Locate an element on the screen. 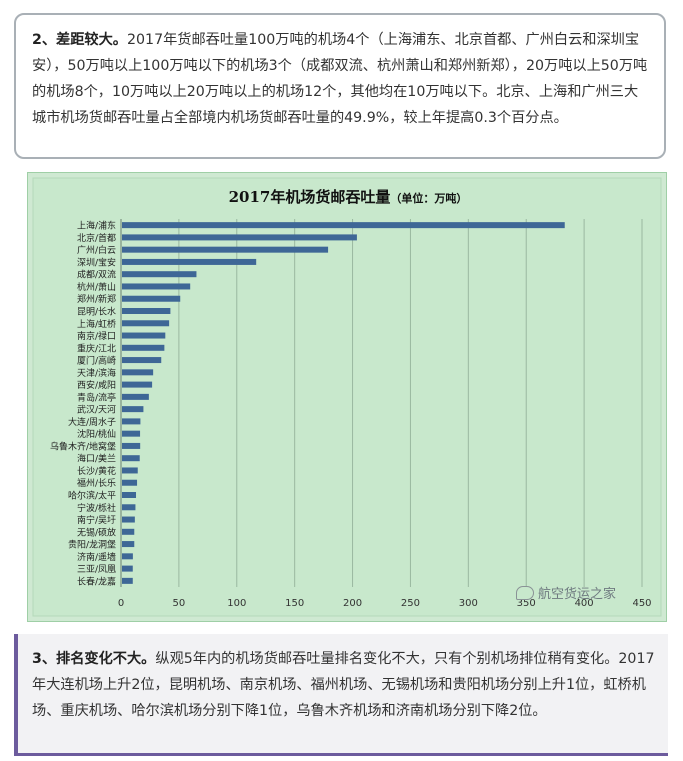  y-category-label: 青岛/流亭 is located at coordinates (96, 397).